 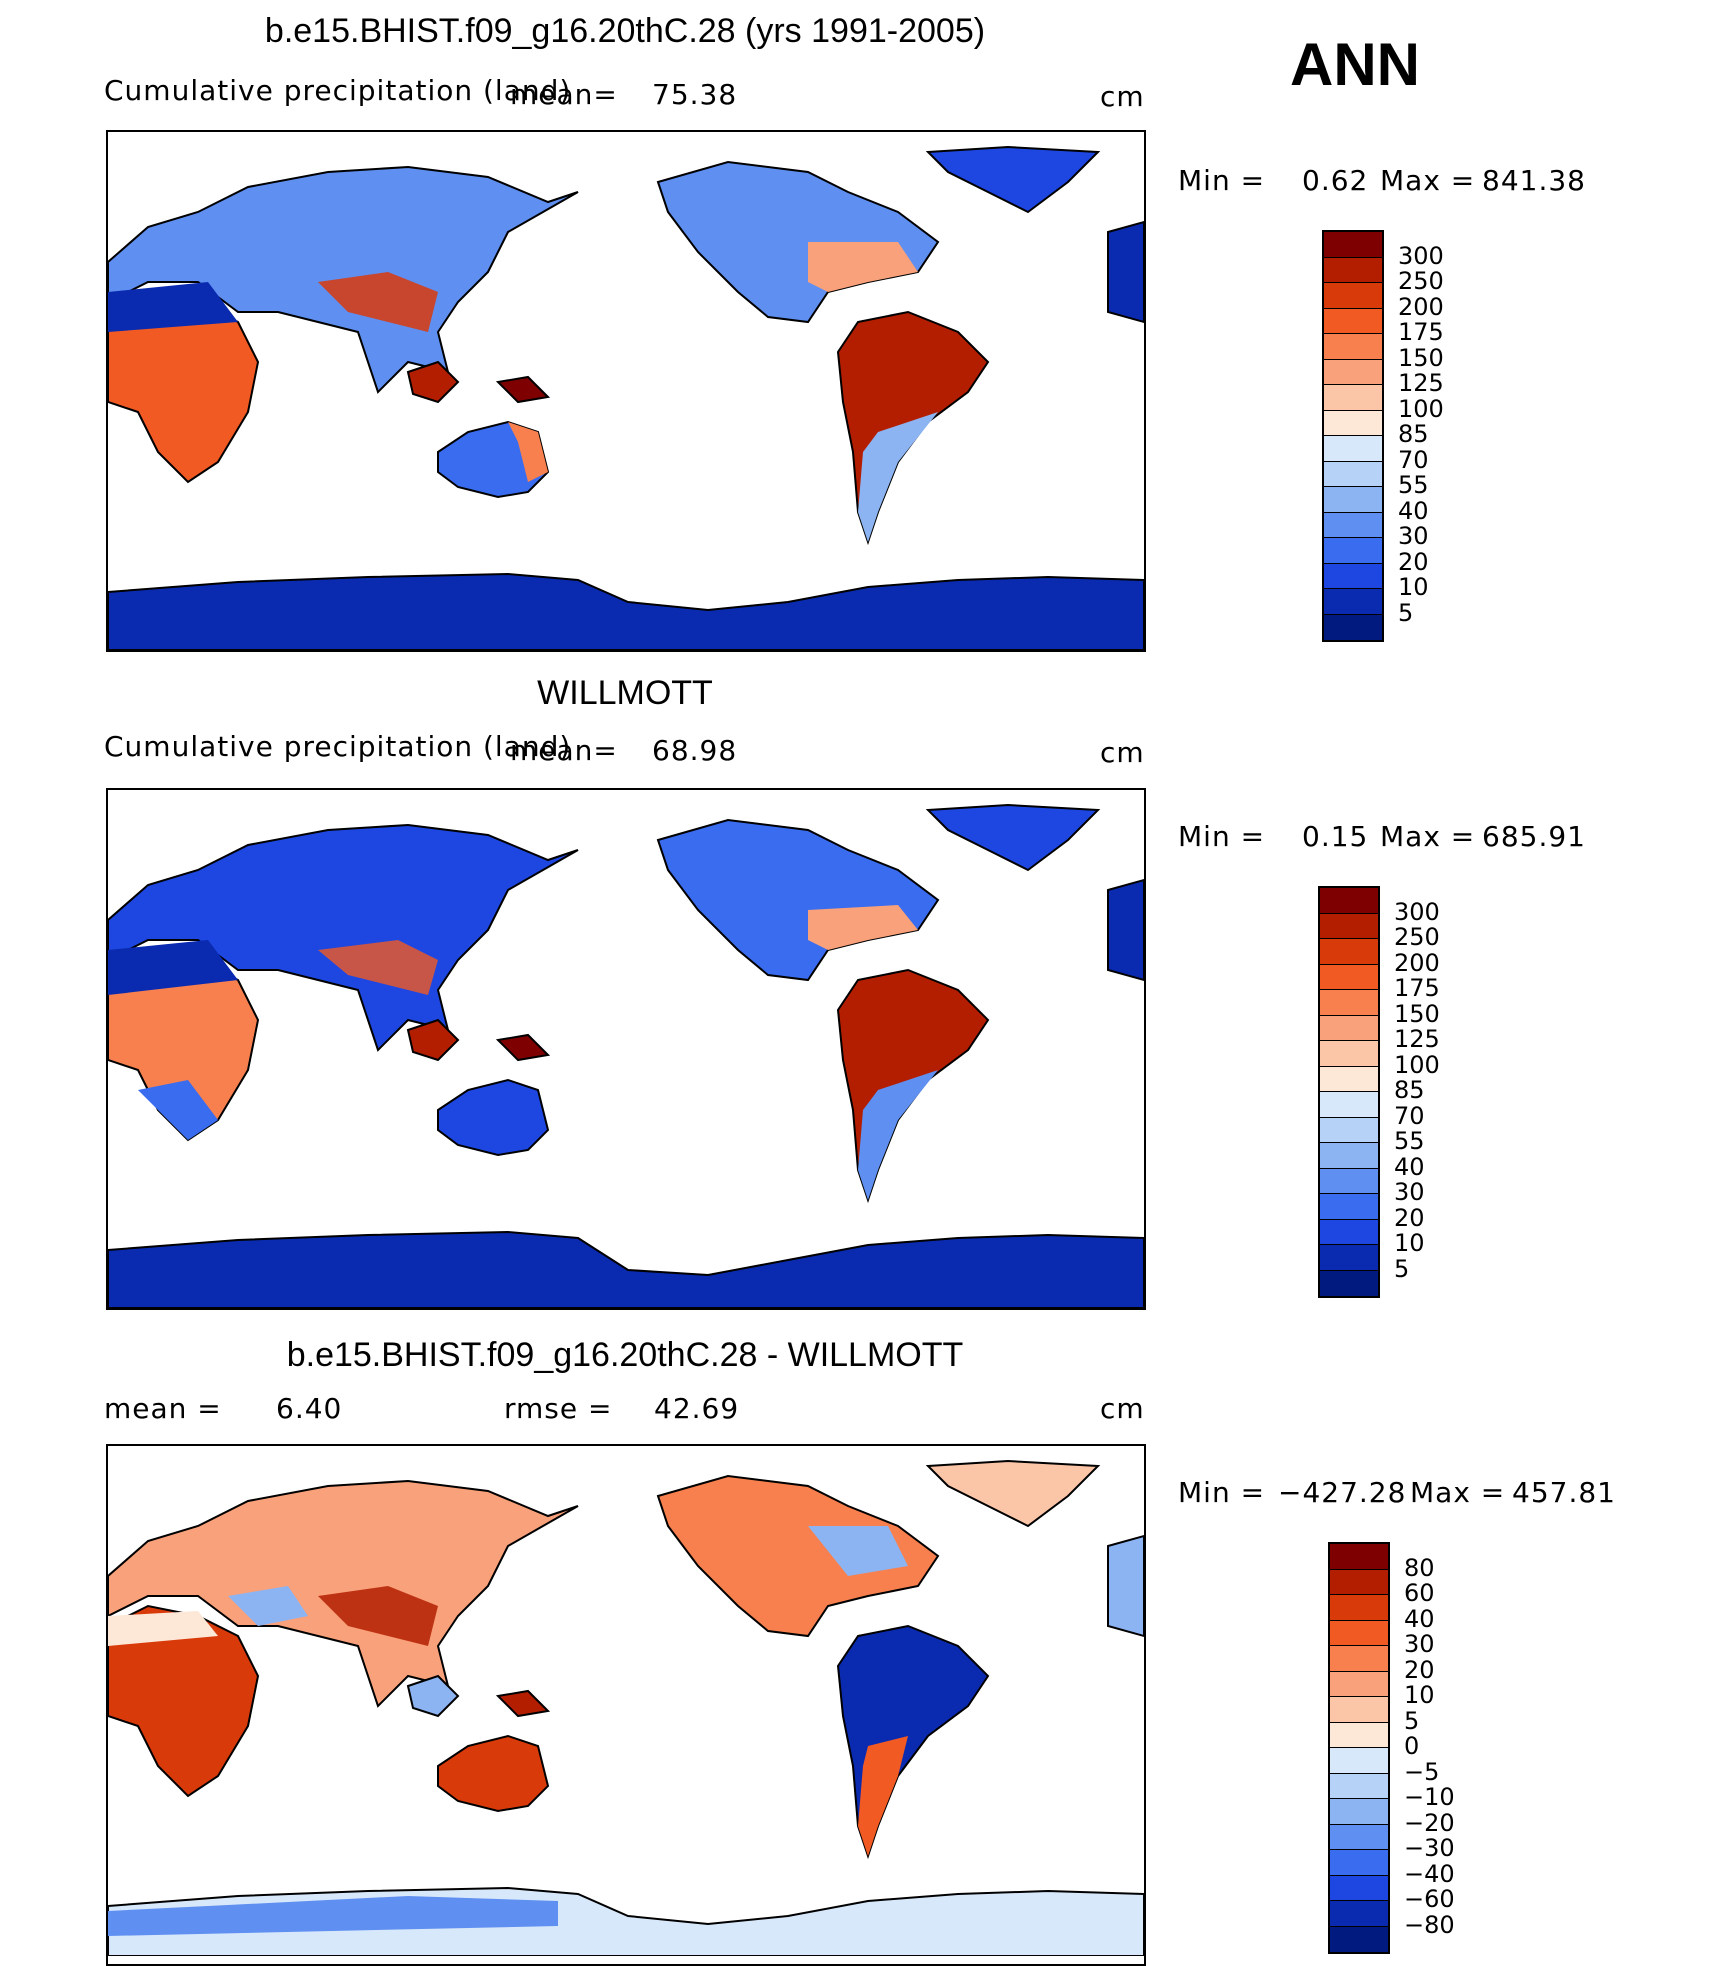 What do you see at coordinates (1422, 1771) in the screenshot?
I see `colorbar-tick-label: −5` at bounding box center [1422, 1771].